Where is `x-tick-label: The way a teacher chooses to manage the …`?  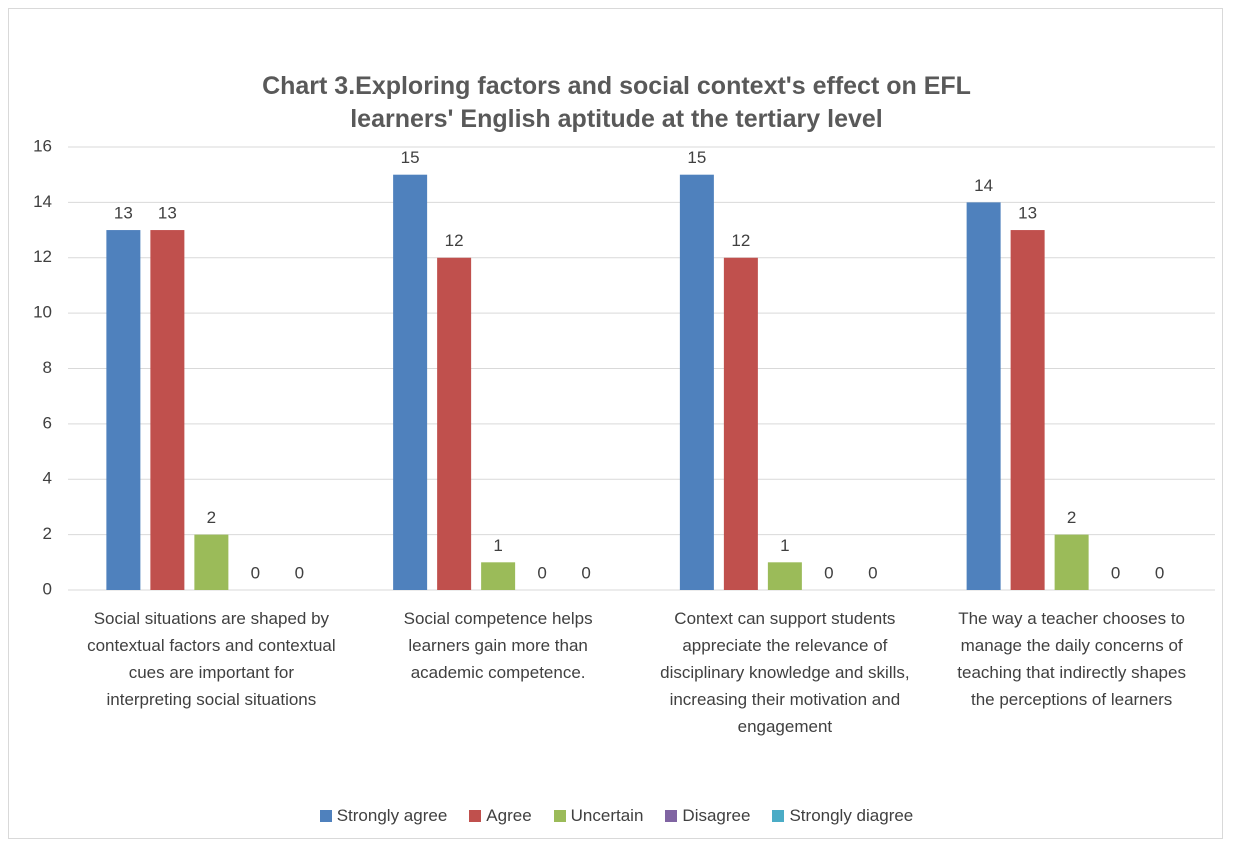 x-tick-label: The way a teacher chooses to manage the … is located at coordinates (1071, 659).